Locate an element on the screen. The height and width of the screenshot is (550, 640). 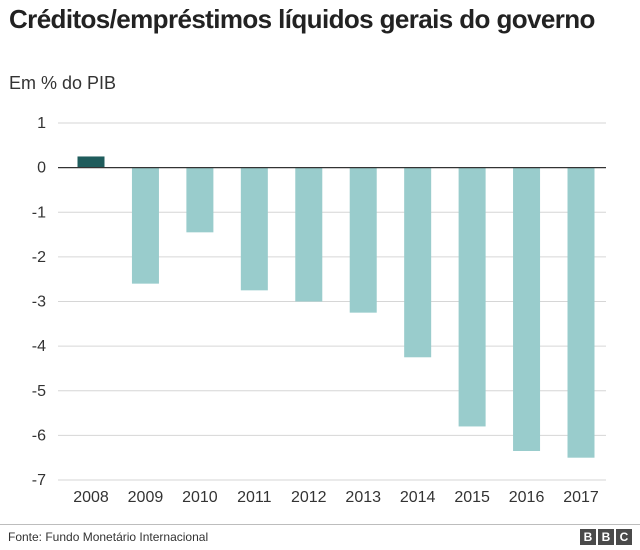
y-tick-label: -5 is located at coordinates (39, 391).